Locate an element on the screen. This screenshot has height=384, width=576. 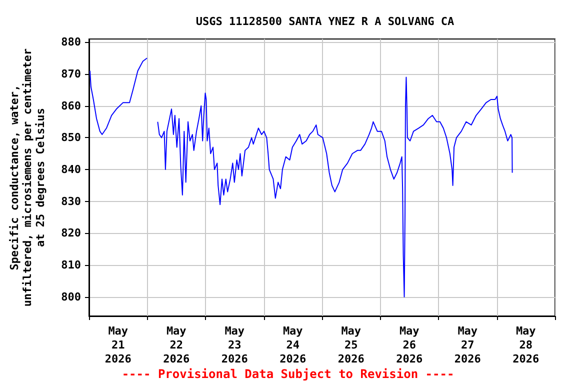
x-tick-label: May 28 2026 is located at coordinates (526, 345).